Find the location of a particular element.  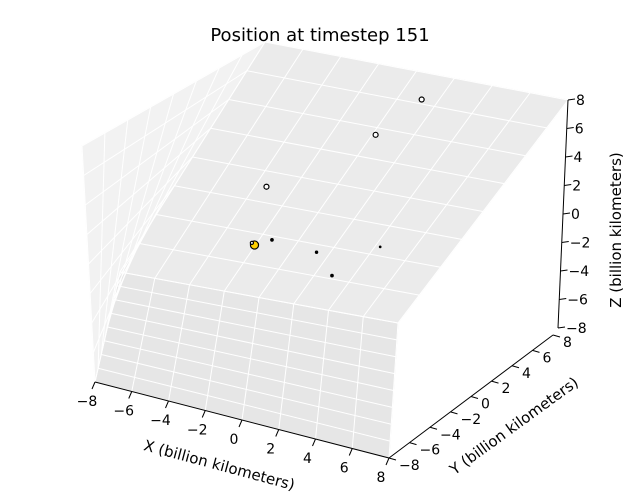

z-tick-label: −8 is located at coordinates (576, 329).